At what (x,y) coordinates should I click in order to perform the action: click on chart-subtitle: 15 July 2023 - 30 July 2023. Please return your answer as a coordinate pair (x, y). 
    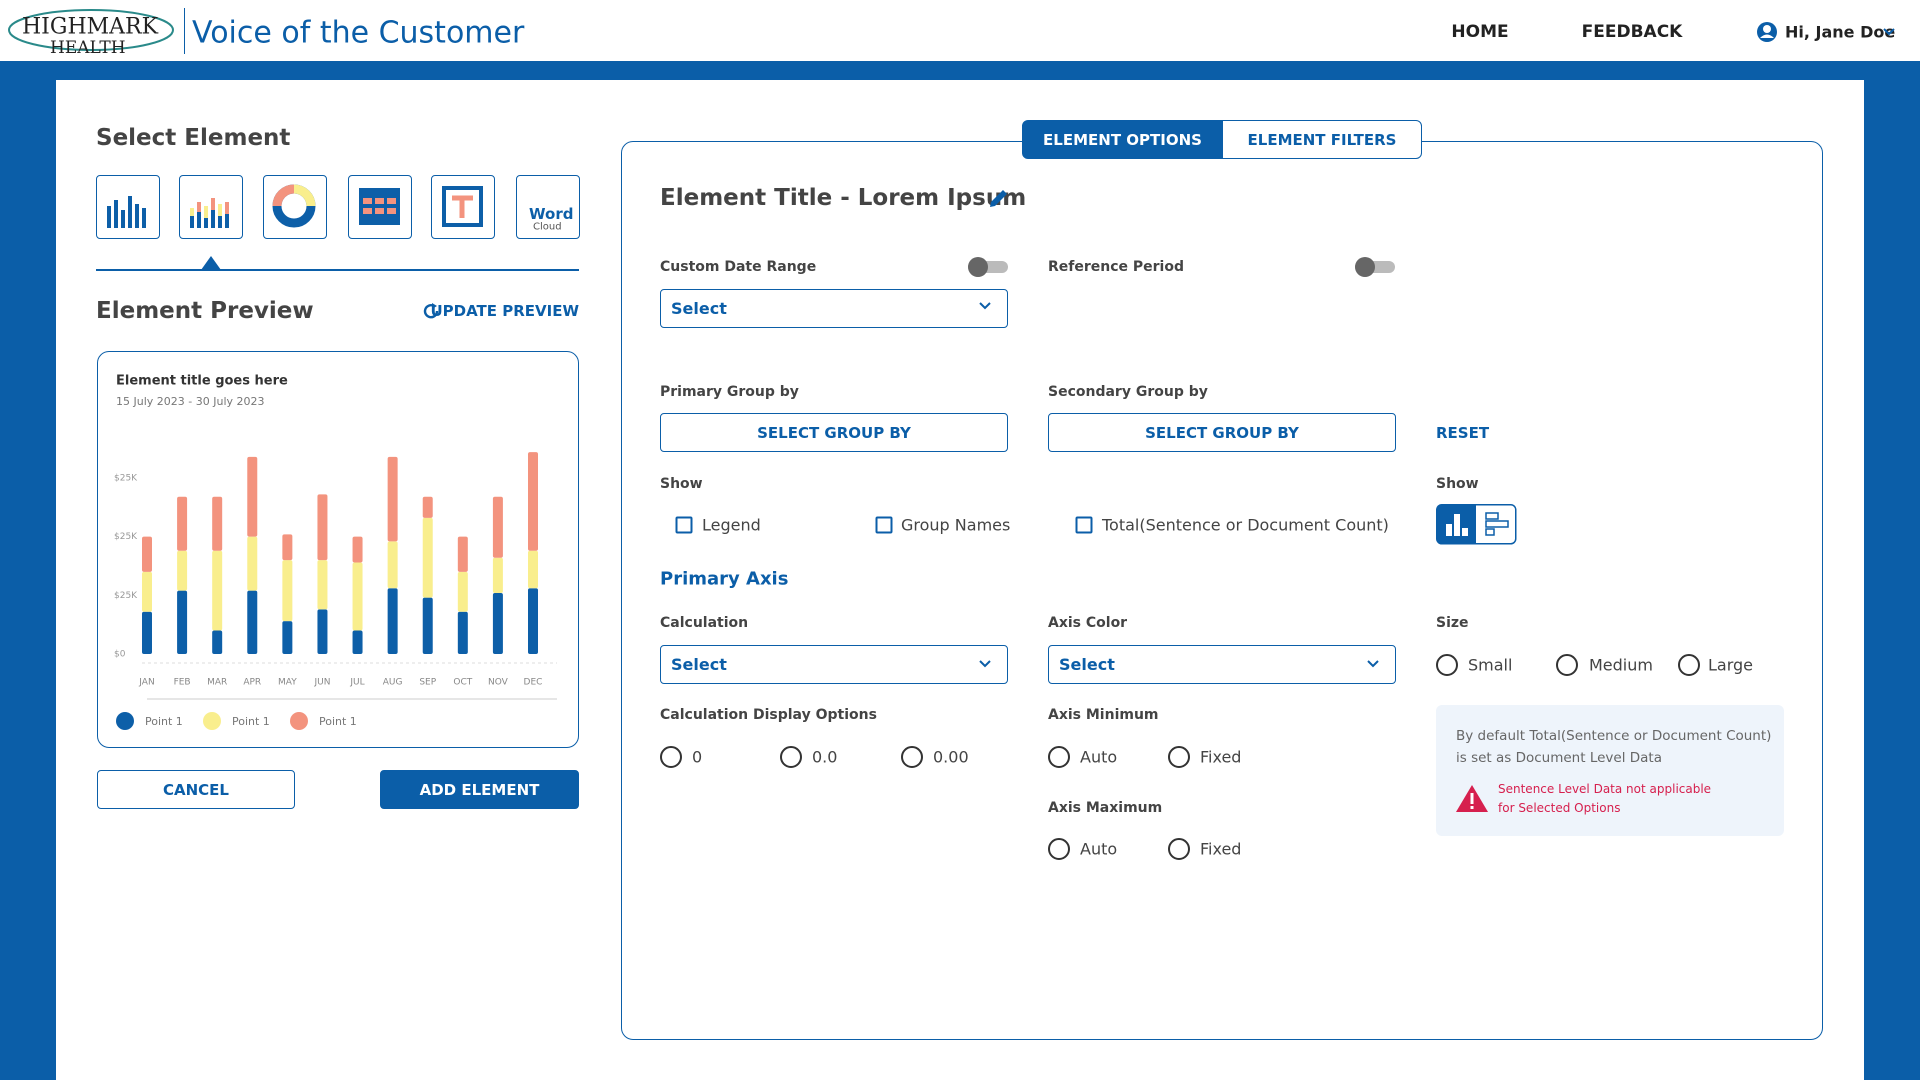
    Looking at the image, I should click on (190, 401).